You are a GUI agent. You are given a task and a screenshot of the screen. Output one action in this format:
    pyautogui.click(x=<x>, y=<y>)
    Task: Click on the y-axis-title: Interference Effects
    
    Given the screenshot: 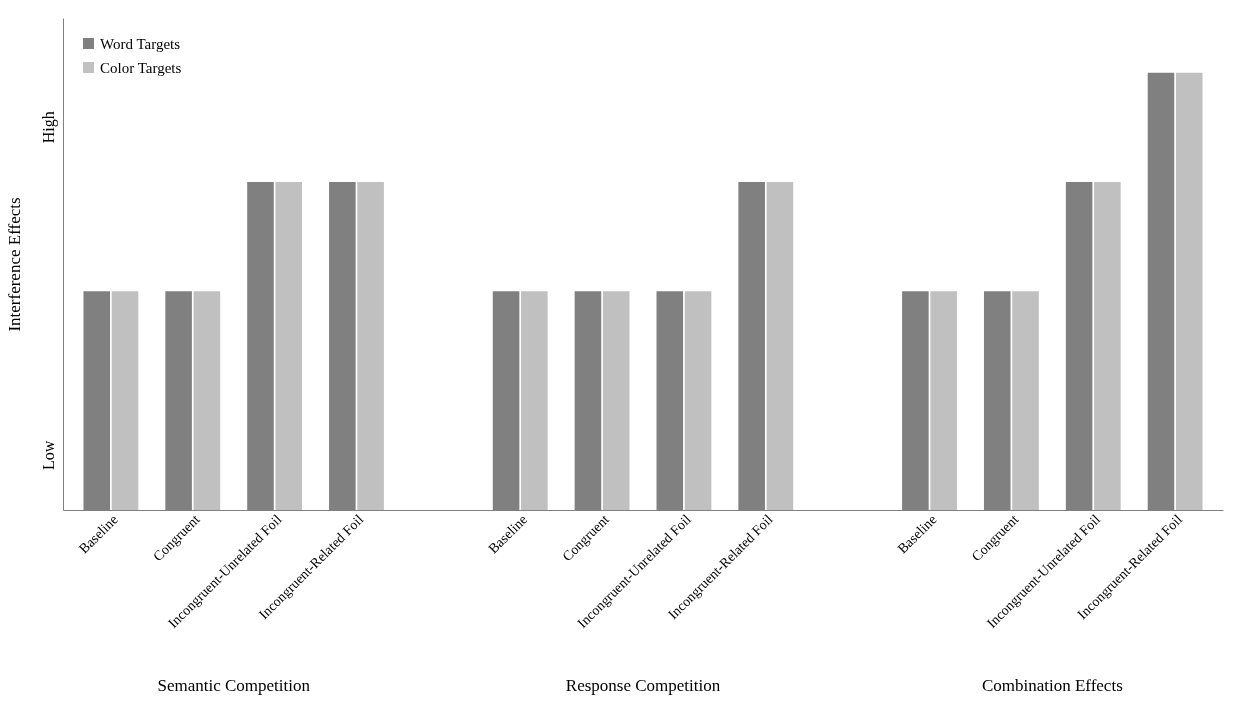 What is the action you would take?
    pyautogui.click(x=14, y=264)
    